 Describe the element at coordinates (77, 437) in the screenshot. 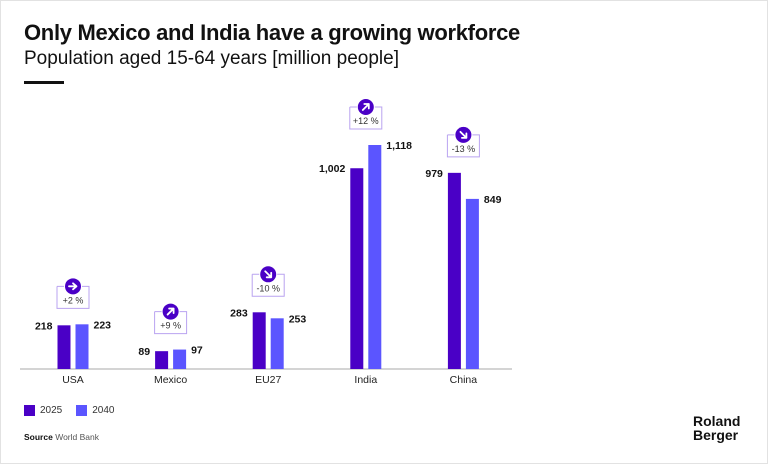

I see `source-text: World Bank` at that location.